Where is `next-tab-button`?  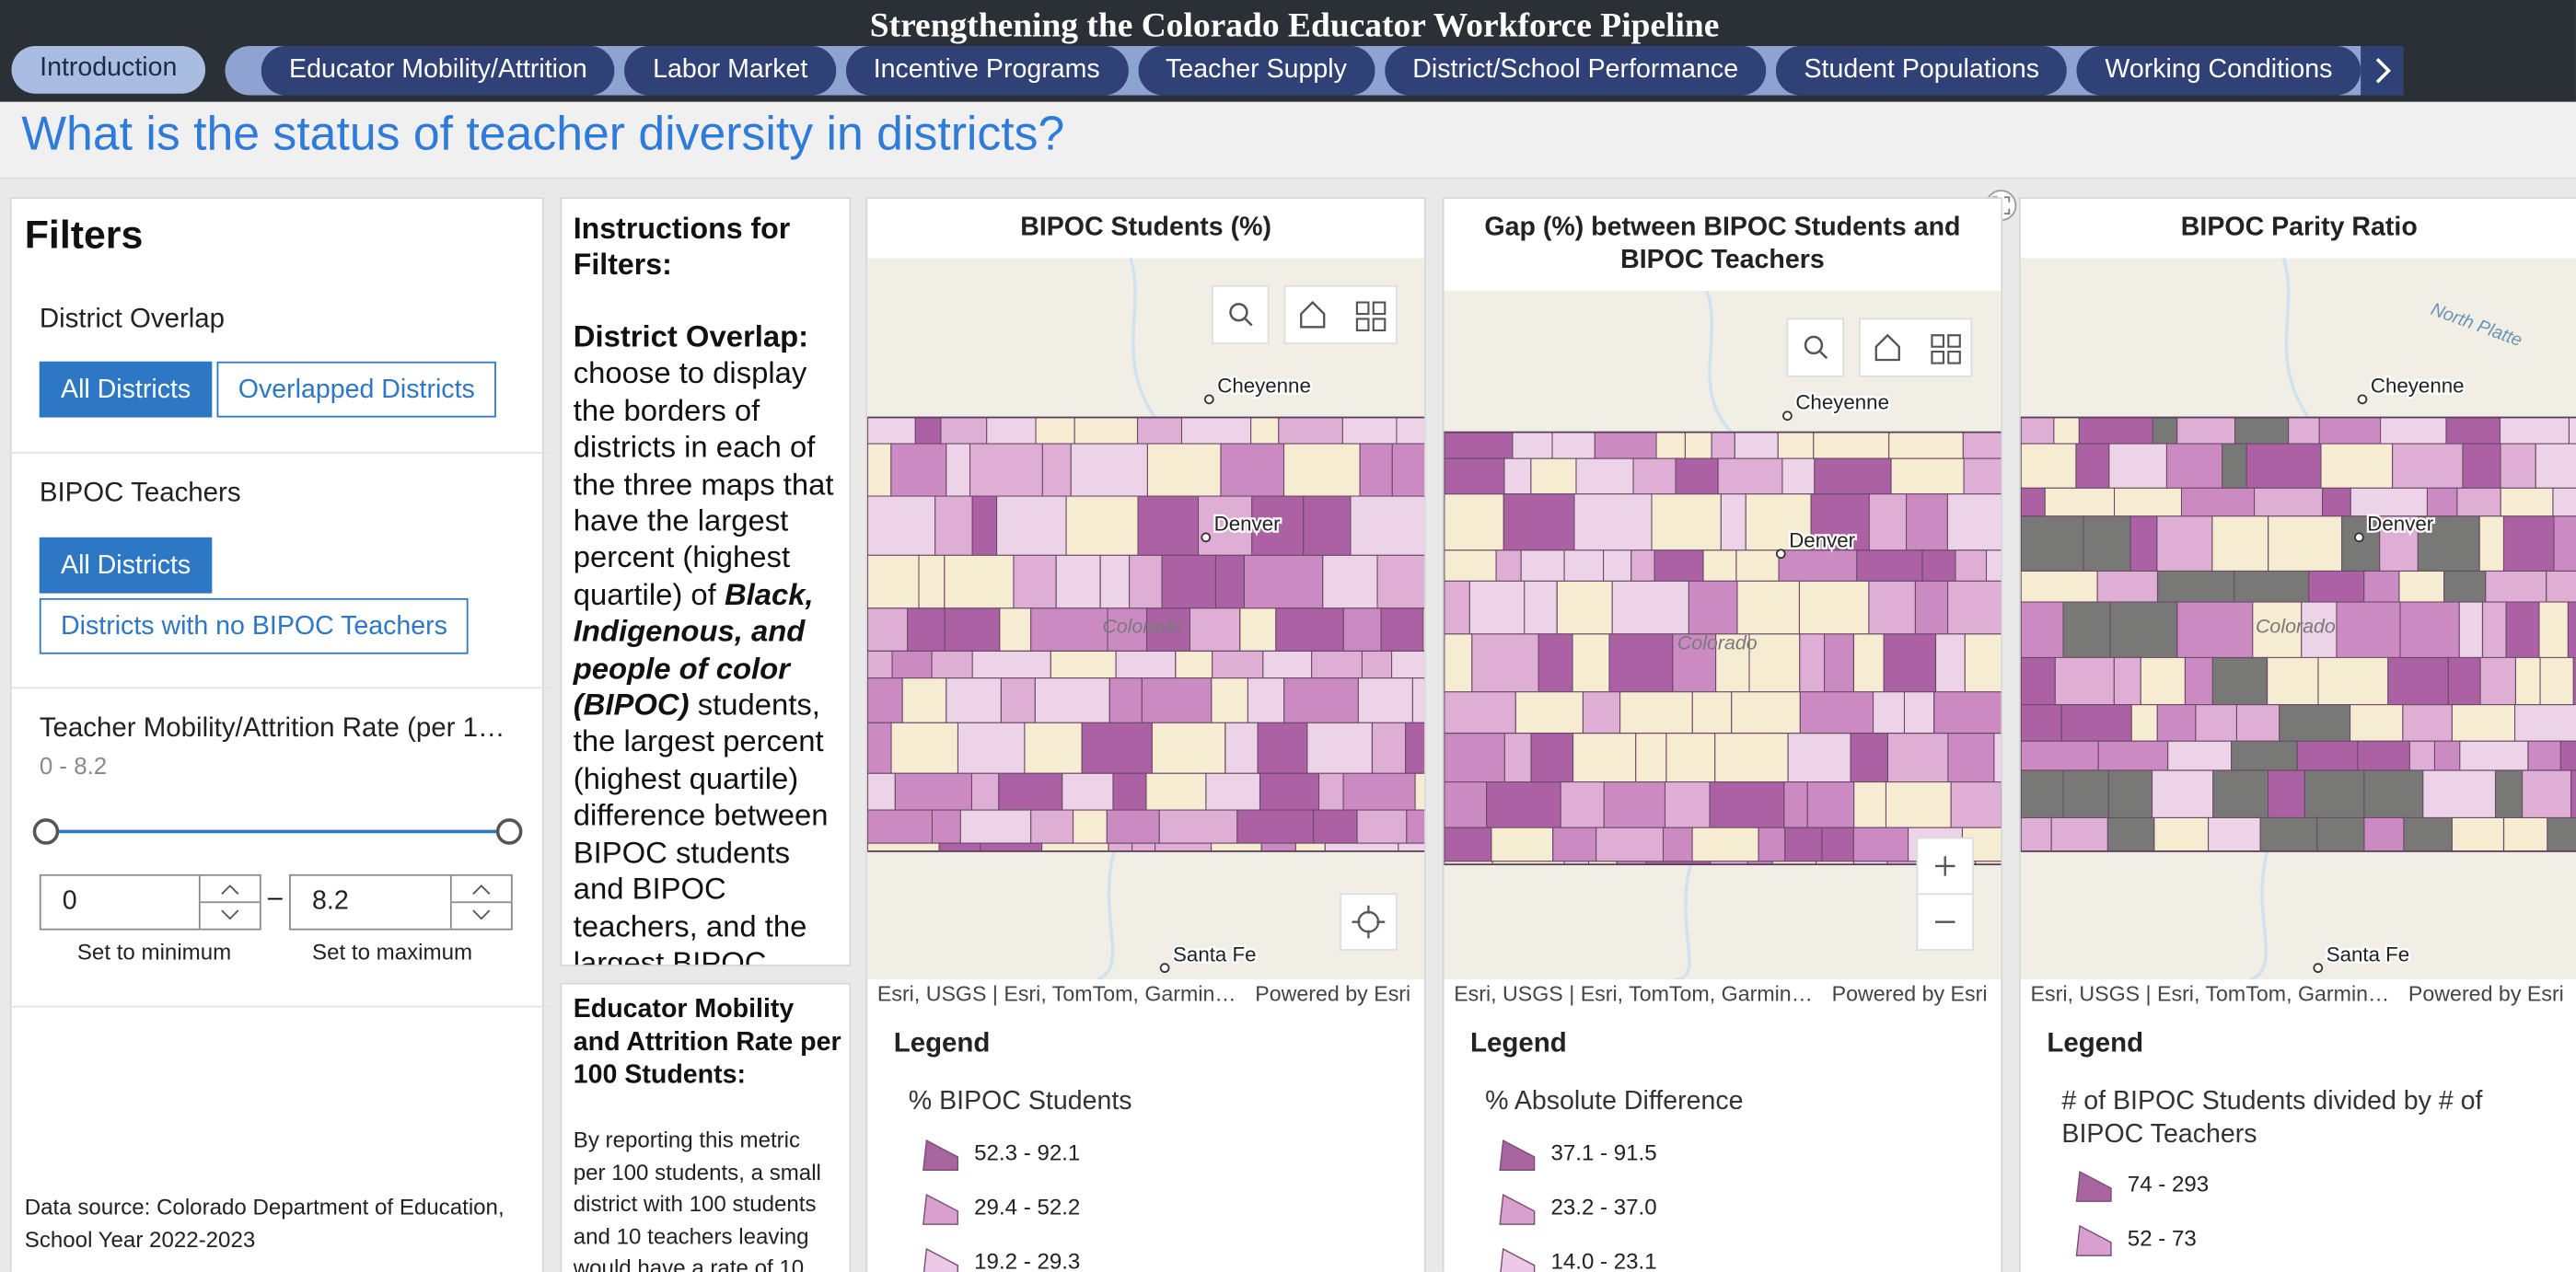 next-tab-button is located at coordinates (2382, 70).